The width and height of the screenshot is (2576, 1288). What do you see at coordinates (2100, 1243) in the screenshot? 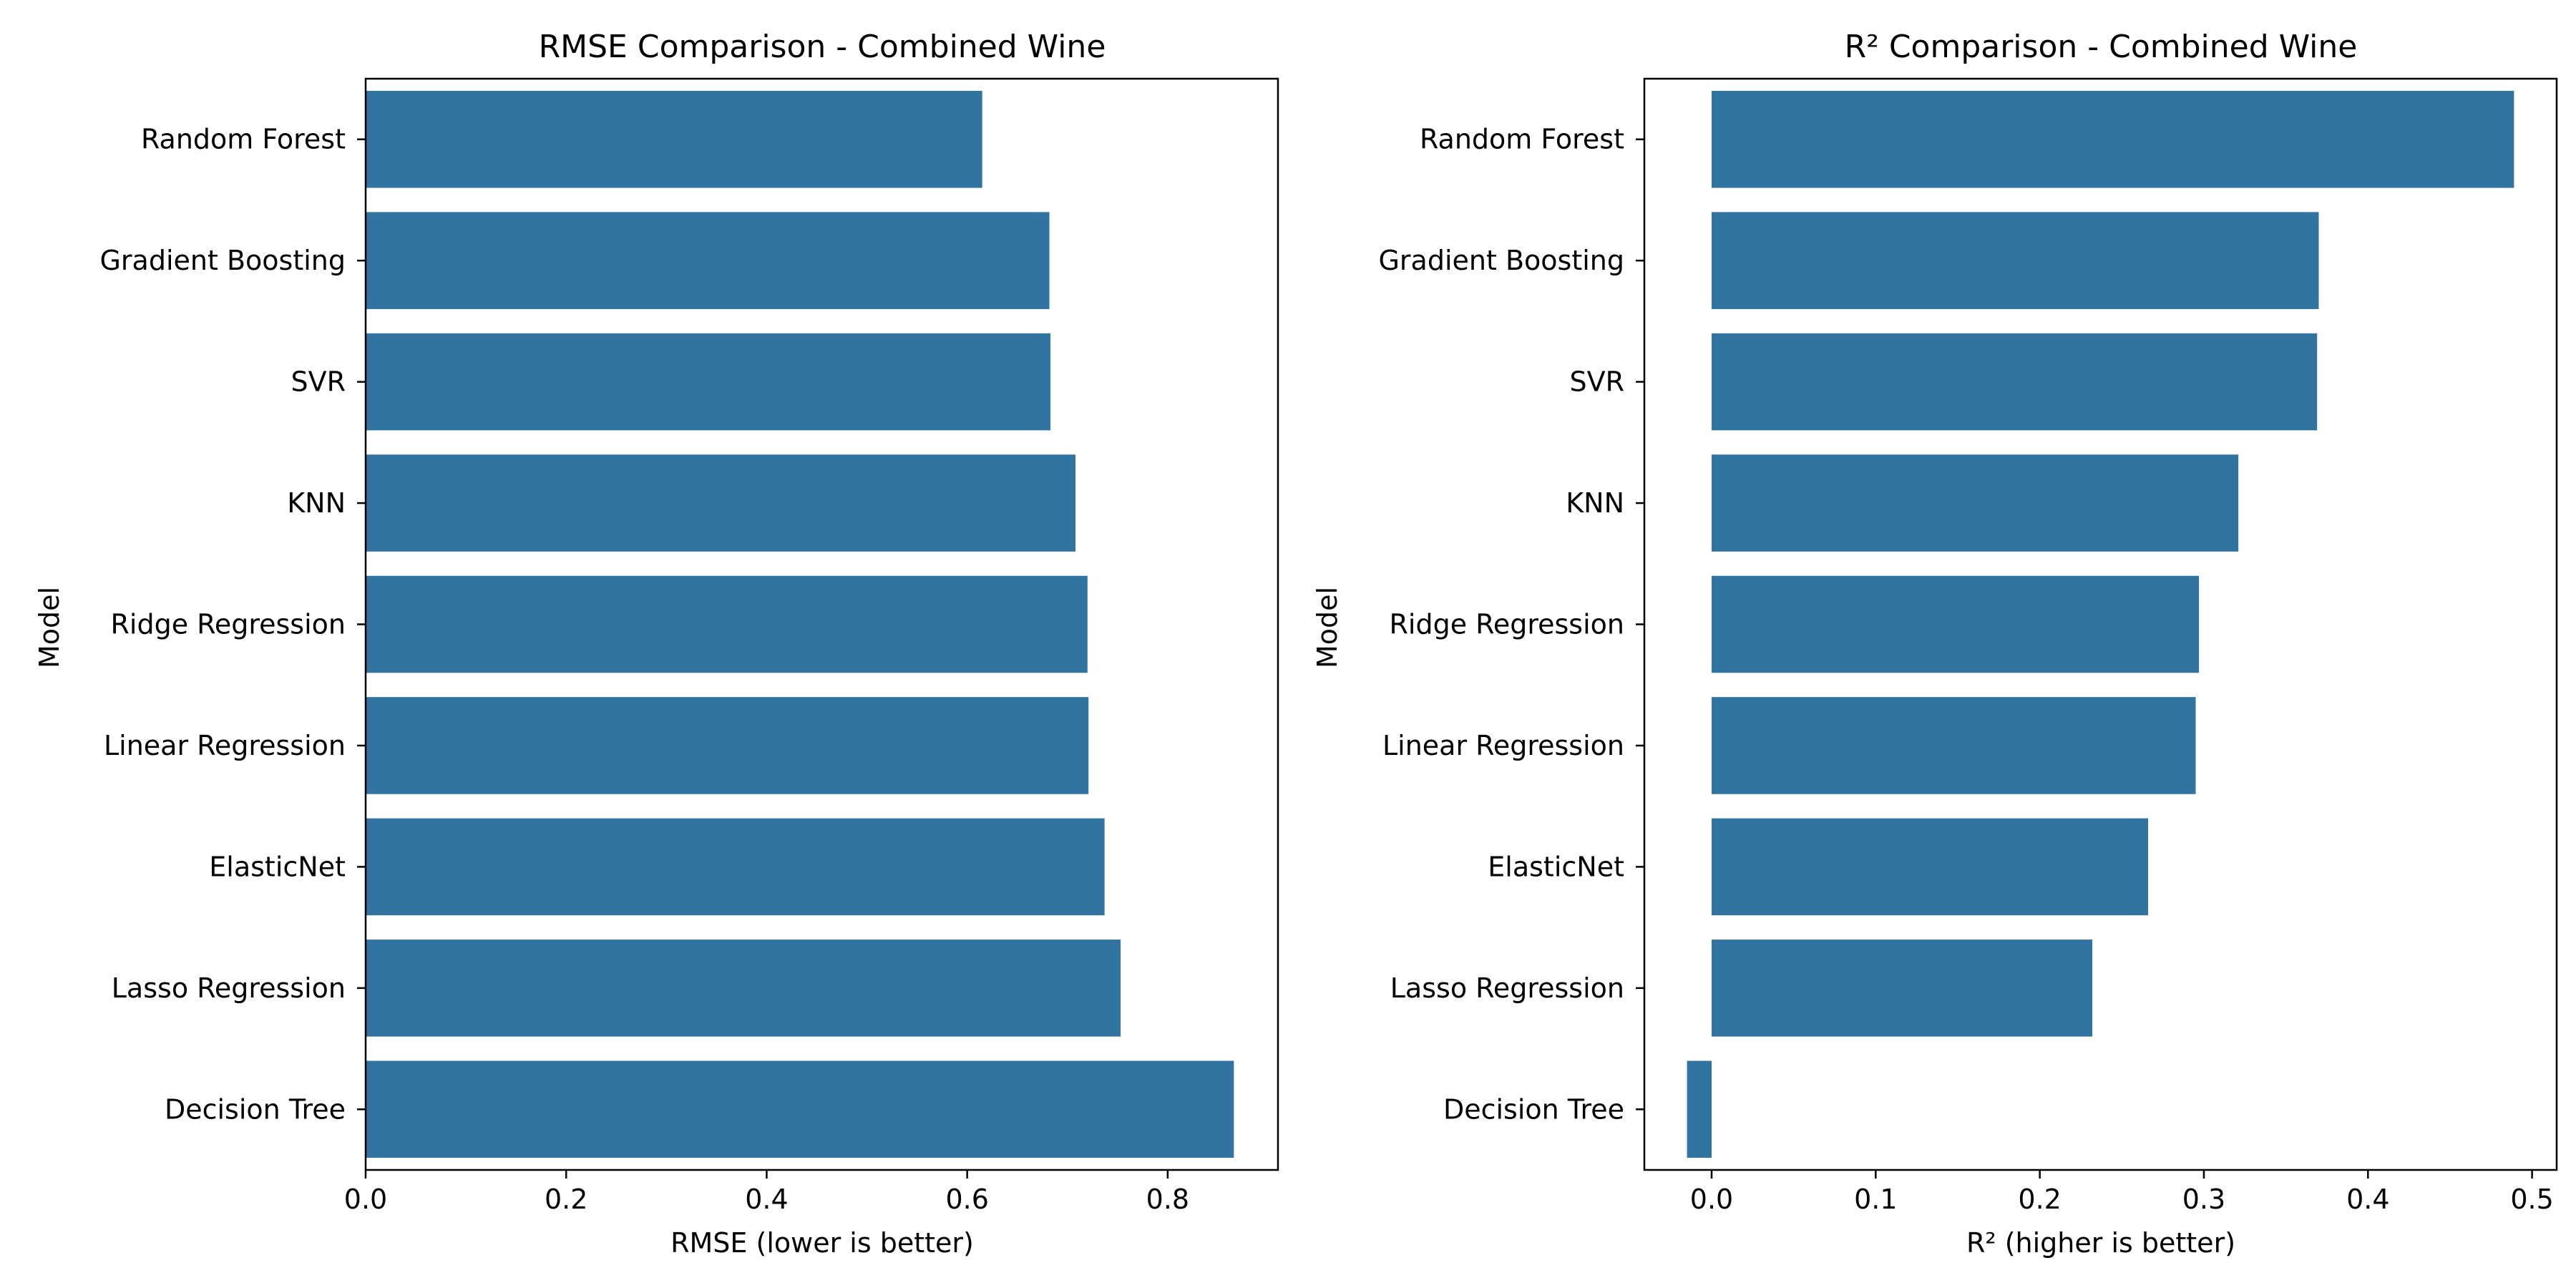
I see `r2-x-axis-label: R² (higher is better)` at bounding box center [2100, 1243].